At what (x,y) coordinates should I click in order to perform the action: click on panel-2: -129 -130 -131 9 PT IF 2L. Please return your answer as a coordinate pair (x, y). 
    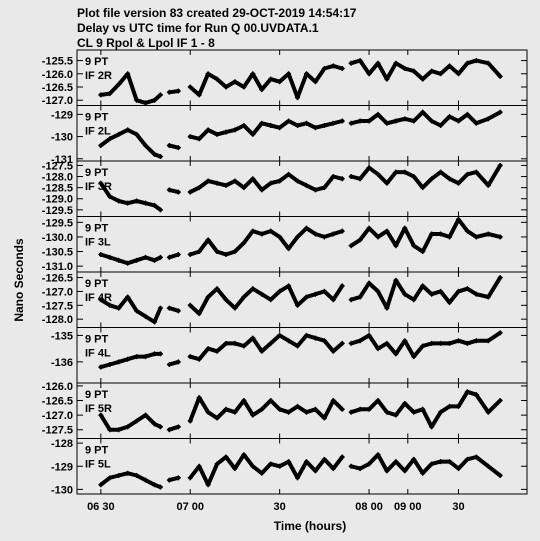
    Looking at the image, I should click on (289, 135).